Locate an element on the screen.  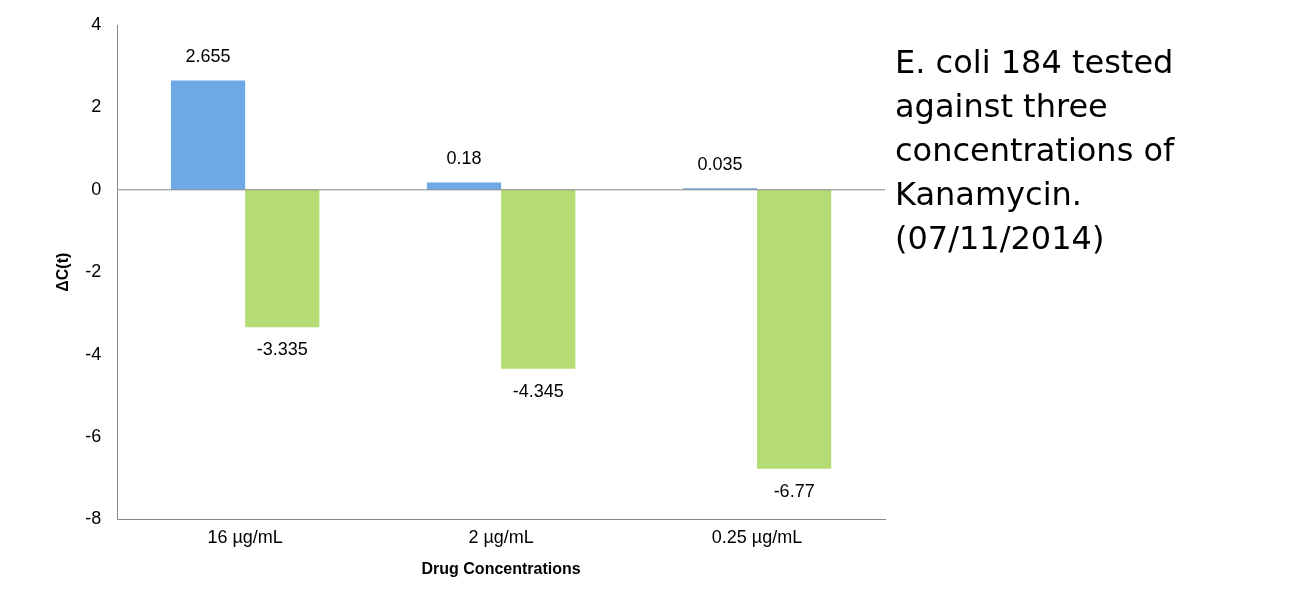
data-label: 2.655 is located at coordinates (208, 56).